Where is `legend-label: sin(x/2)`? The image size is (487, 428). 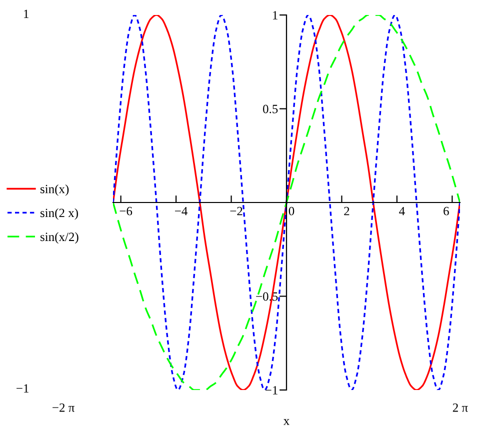
legend-label: sin(x/2) is located at coordinates (59, 238).